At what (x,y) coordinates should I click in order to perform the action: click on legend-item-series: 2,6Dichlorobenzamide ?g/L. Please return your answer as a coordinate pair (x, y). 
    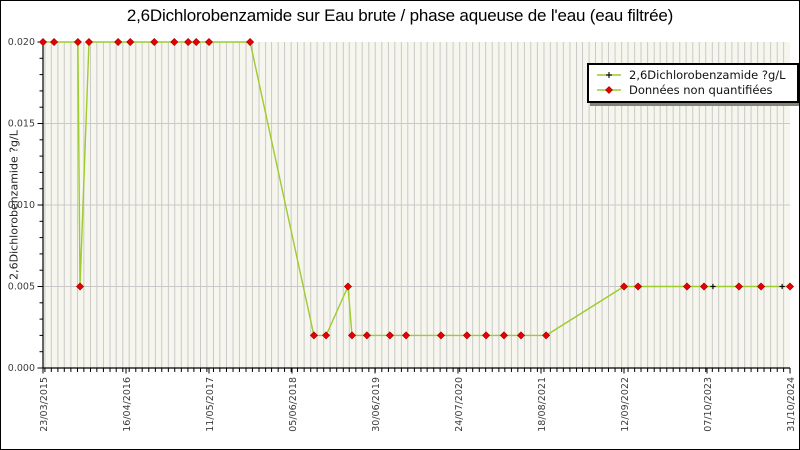
    Looking at the image, I should click on (691, 75).